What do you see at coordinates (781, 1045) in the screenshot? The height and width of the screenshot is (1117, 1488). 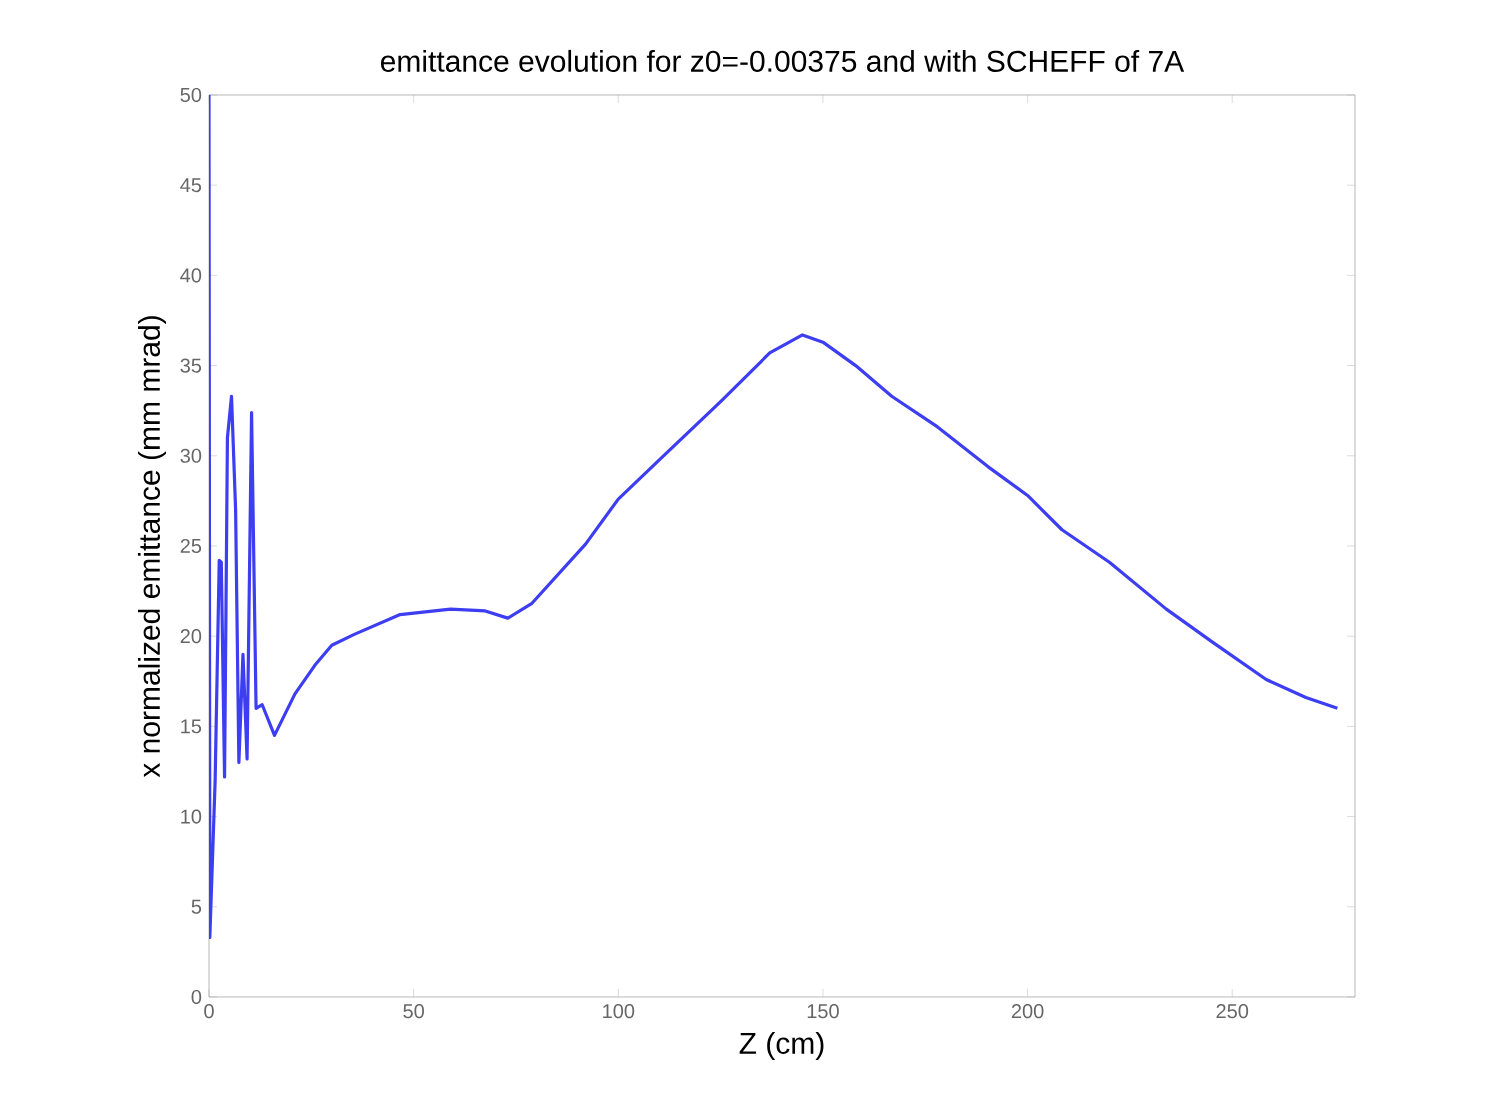 I see `x-axis-title: Z (cm)` at bounding box center [781, 1045].